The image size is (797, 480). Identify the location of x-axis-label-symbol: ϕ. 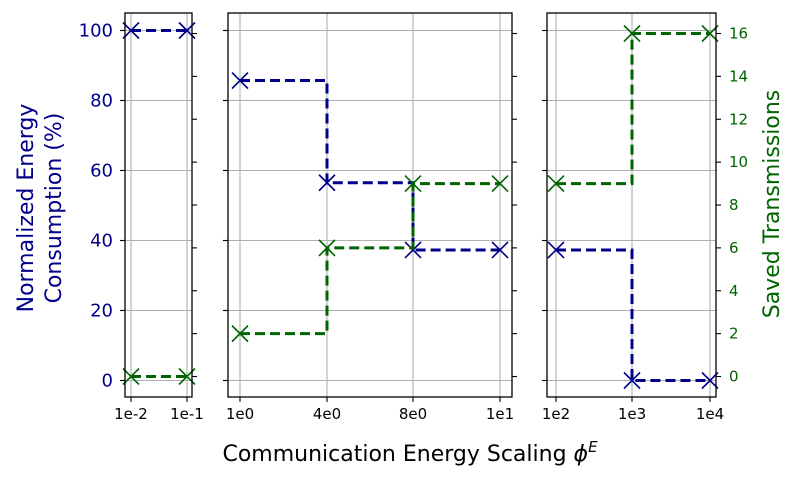
(581, 454).